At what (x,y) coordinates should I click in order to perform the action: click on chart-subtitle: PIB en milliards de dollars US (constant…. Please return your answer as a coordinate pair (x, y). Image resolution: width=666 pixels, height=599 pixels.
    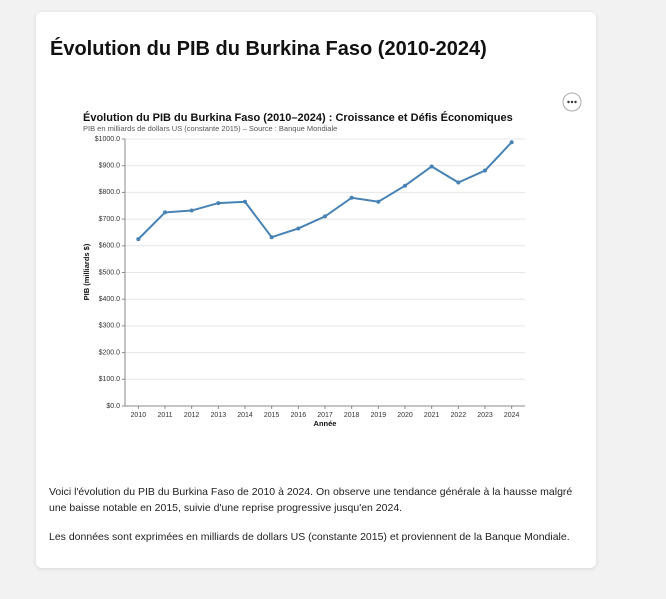
    Looking at the image, I should click on (210, 128).